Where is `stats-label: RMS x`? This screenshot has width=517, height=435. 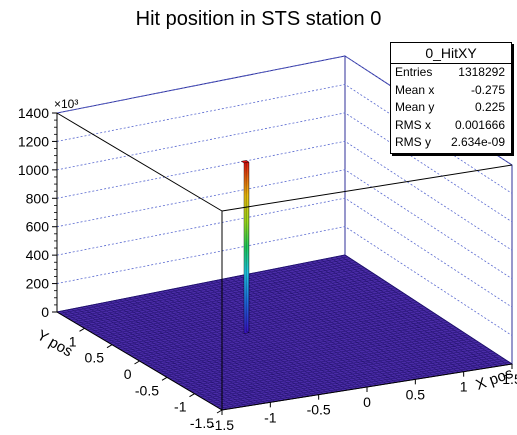 stats-label: RMS x is located at coordinates (413, 124).